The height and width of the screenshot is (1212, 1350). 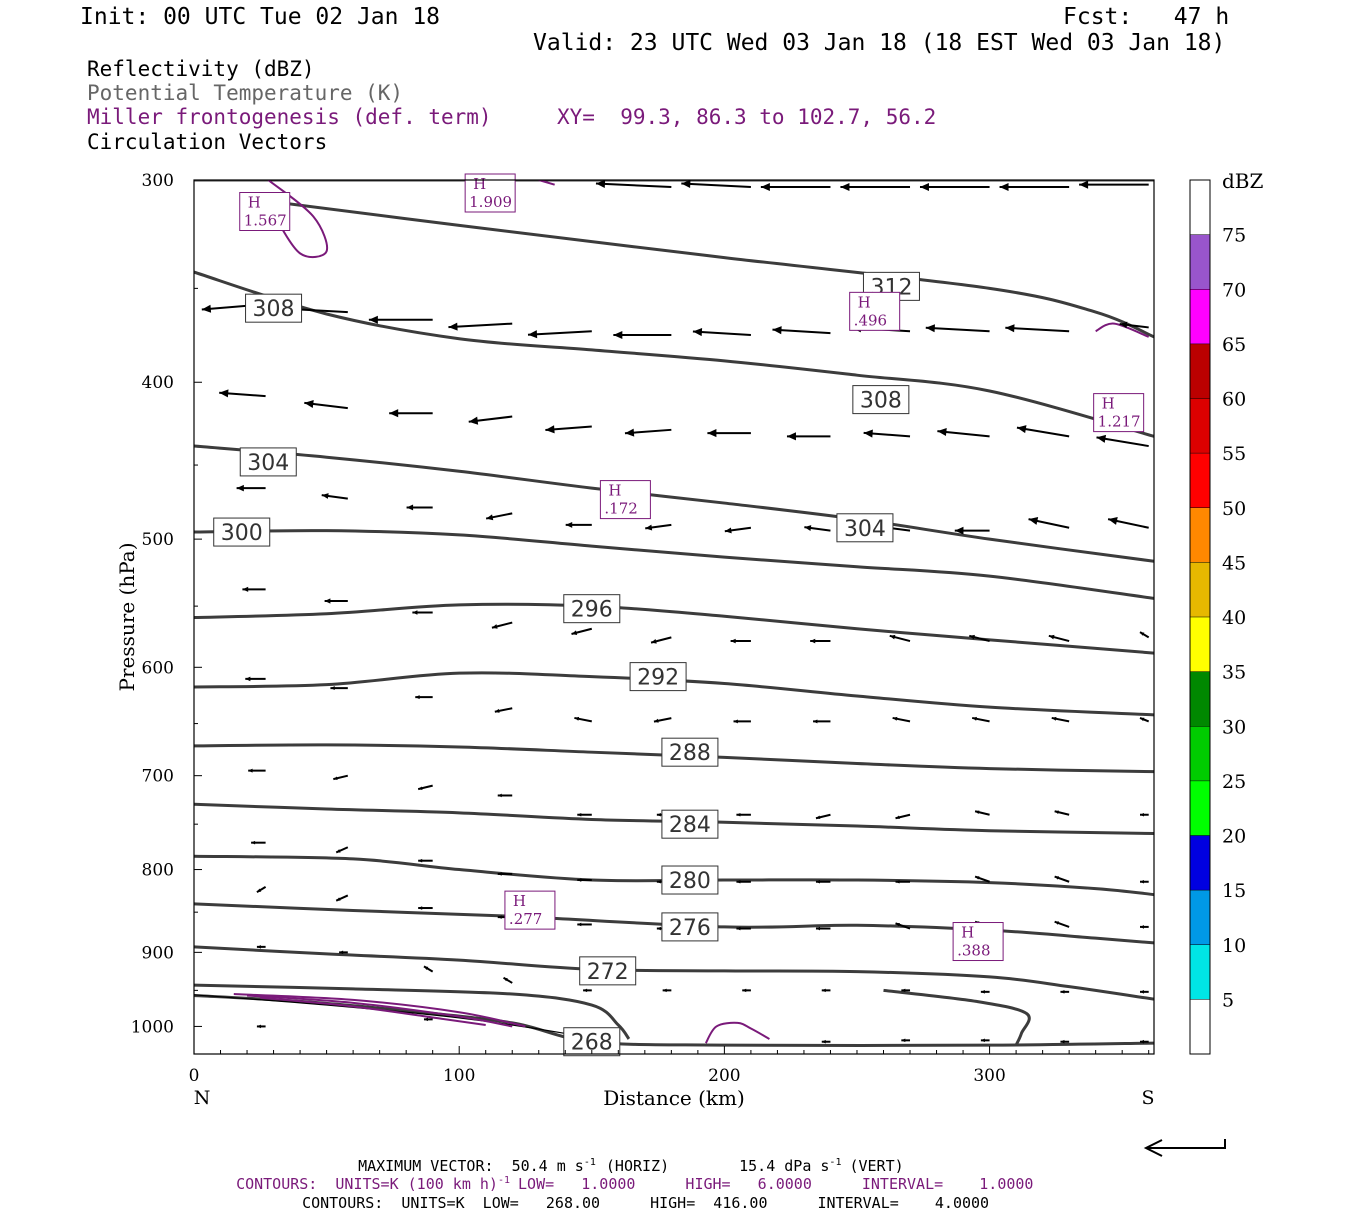 I want to click on svg-text: 292, so click(x=658, y=678).